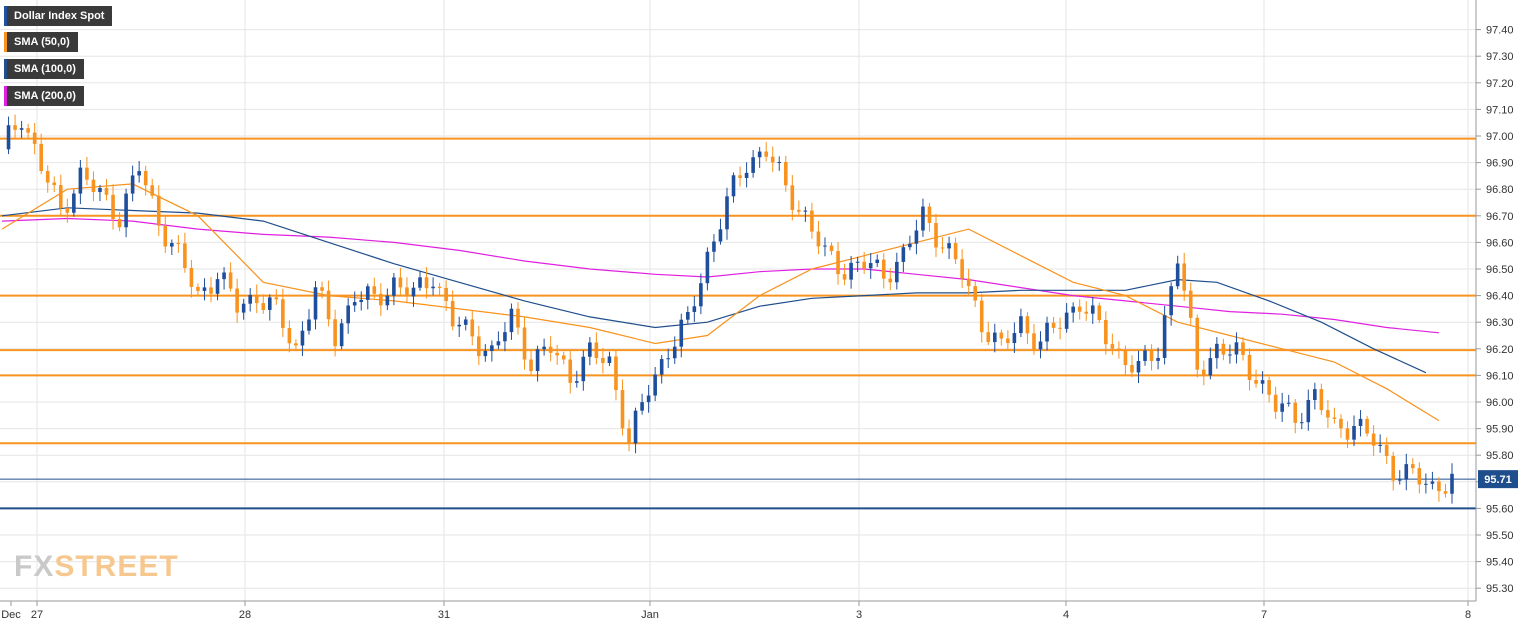 The width and height of the screenshot is (1534, 627). Describe the element at coordinates (1500, 190) in the screenshot. I see `y-tick-label: 96.80` at that location.